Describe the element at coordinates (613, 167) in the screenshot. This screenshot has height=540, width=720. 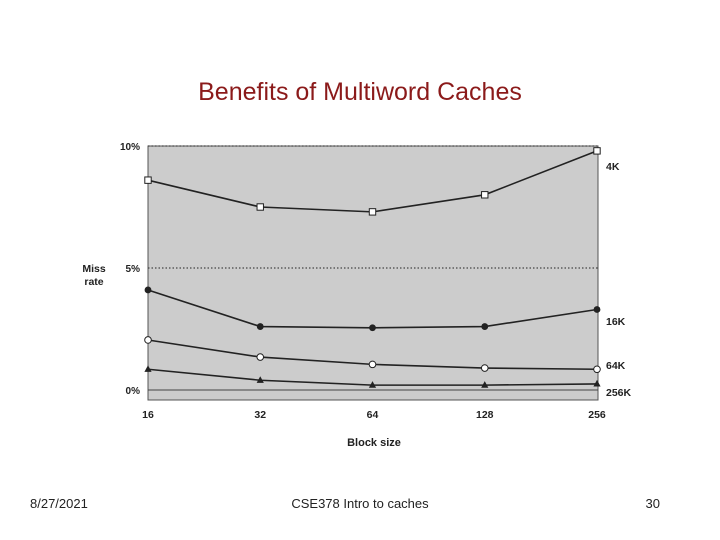
I see `series-label-4k: 4K` at that location.